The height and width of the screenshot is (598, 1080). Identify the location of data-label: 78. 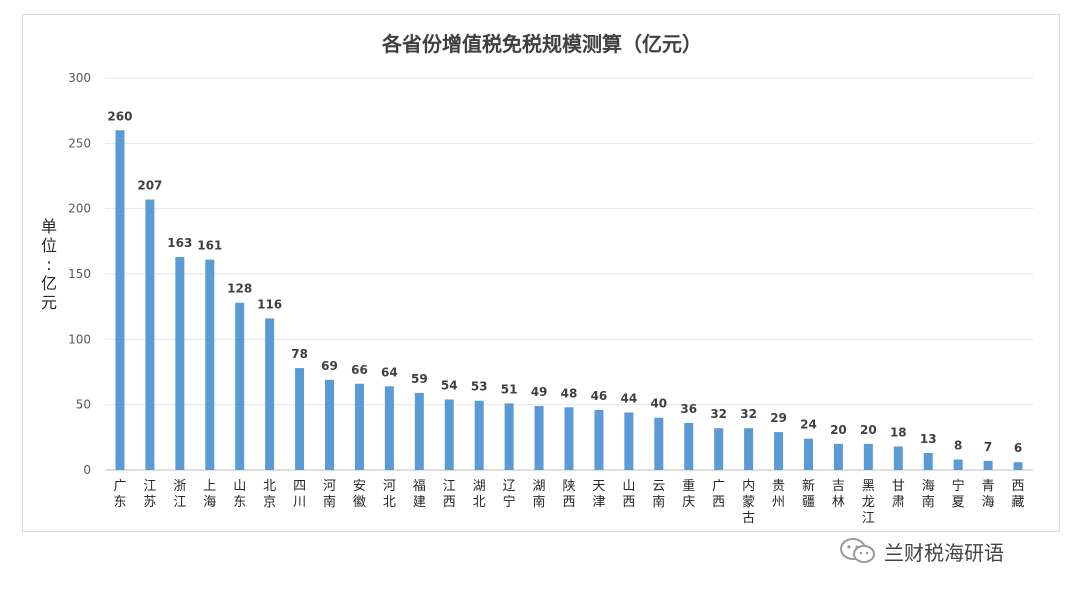
(299, 354).